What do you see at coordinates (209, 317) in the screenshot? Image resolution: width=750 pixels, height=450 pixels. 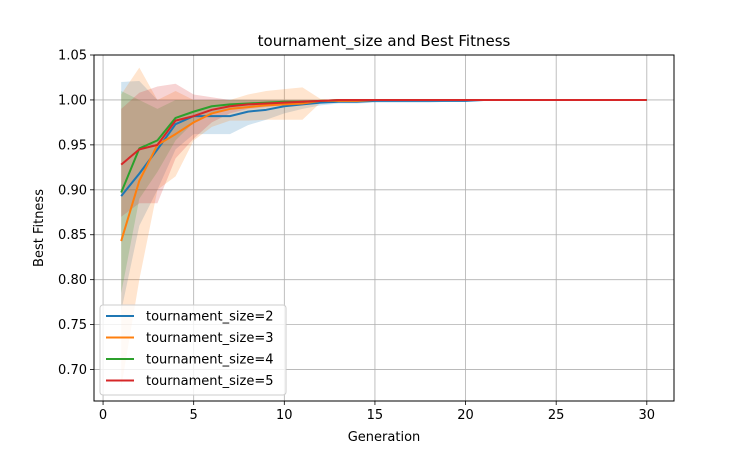 I see `legend-label: tournament_size=2` at bounding box center [209, 317].